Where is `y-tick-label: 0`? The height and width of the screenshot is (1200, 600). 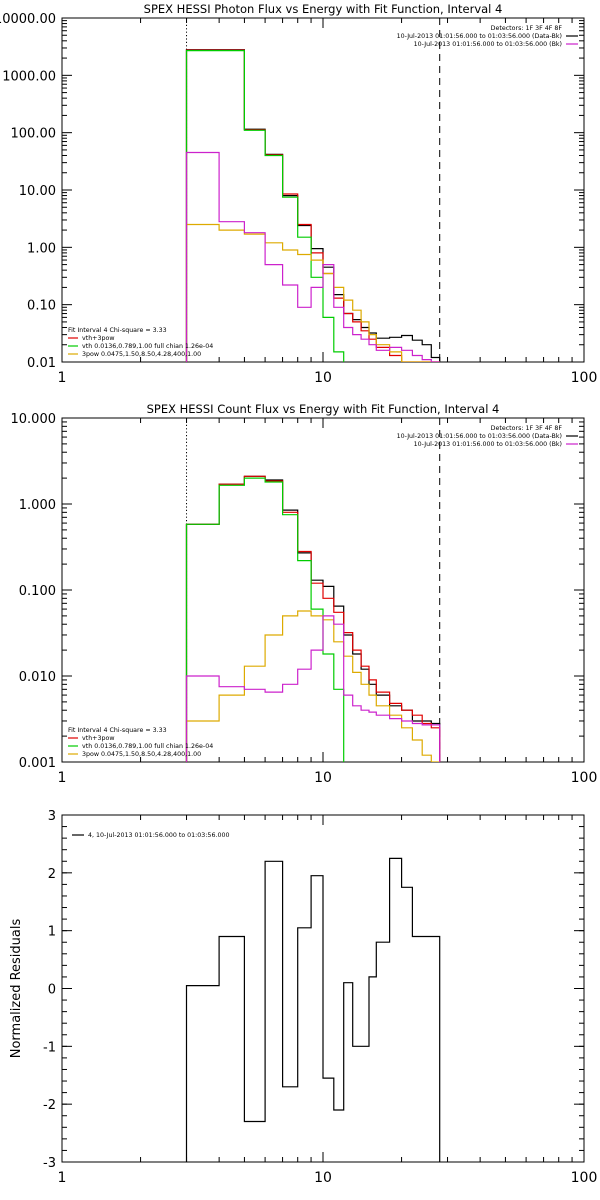 y-tick-label: 0 is located at coordinates (52, 990).